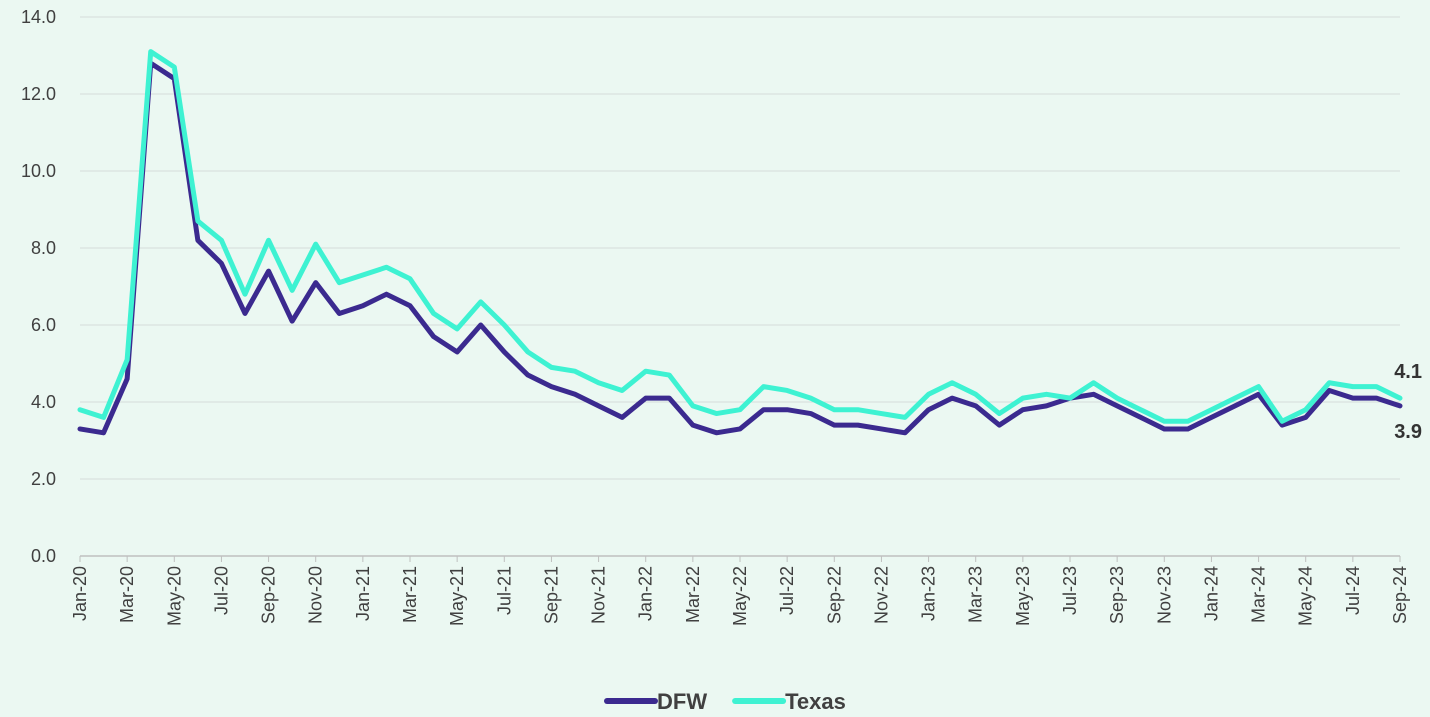 The height and width of the screenshot is (717, 1430). I want to click on end-label: 4.1, so click(1408, 372).